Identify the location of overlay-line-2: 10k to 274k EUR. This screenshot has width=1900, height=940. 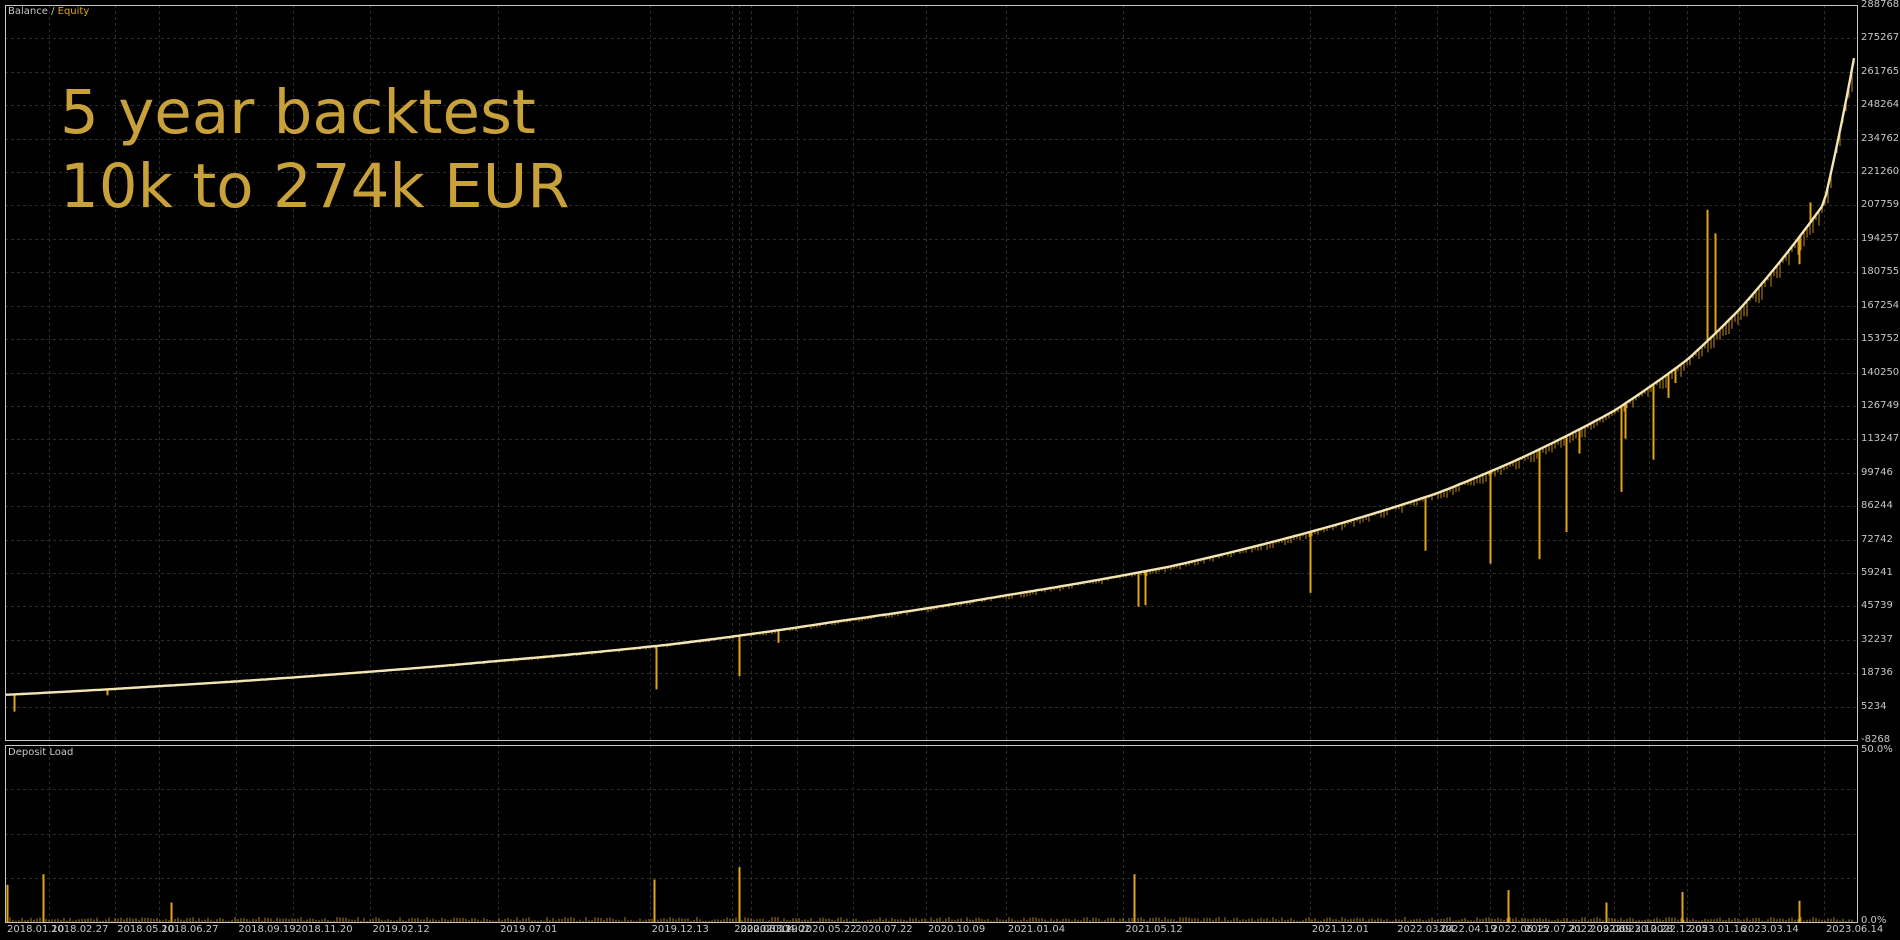
(315, 186).